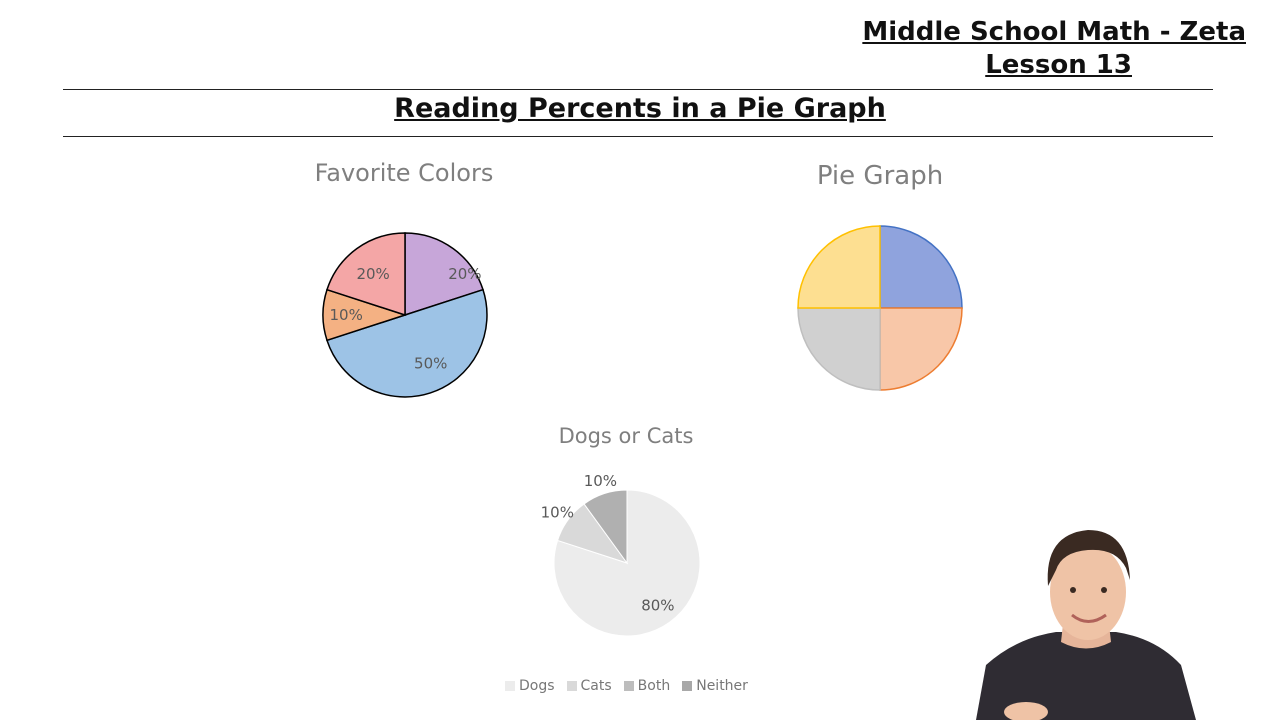 The height and width of the screenshot is (720, 1280). What do you see at coordinates (1086, 676) in the screenshot?
I see `presenter-shirt` at bounding box center [1086, 676].